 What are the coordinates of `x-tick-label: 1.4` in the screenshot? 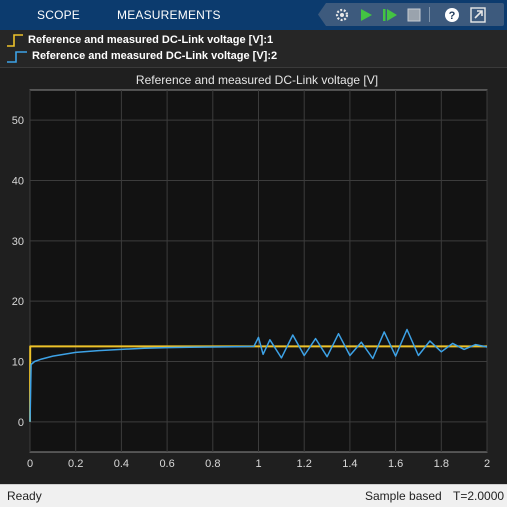 It's located at (349, 464).